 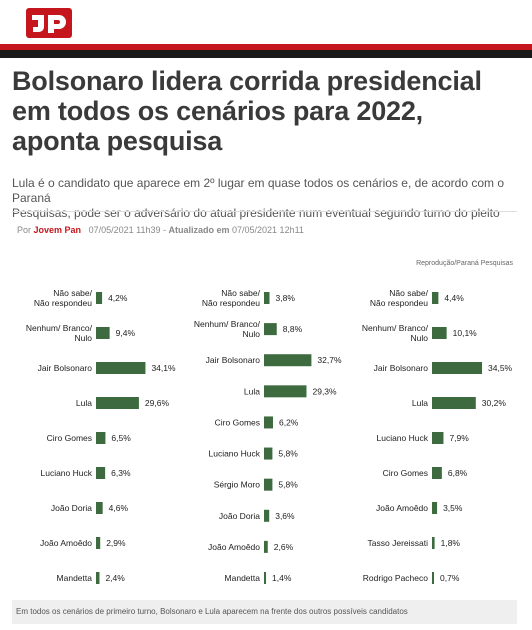 I want to click on category-label: João Doria, so click(x=239, y=516).